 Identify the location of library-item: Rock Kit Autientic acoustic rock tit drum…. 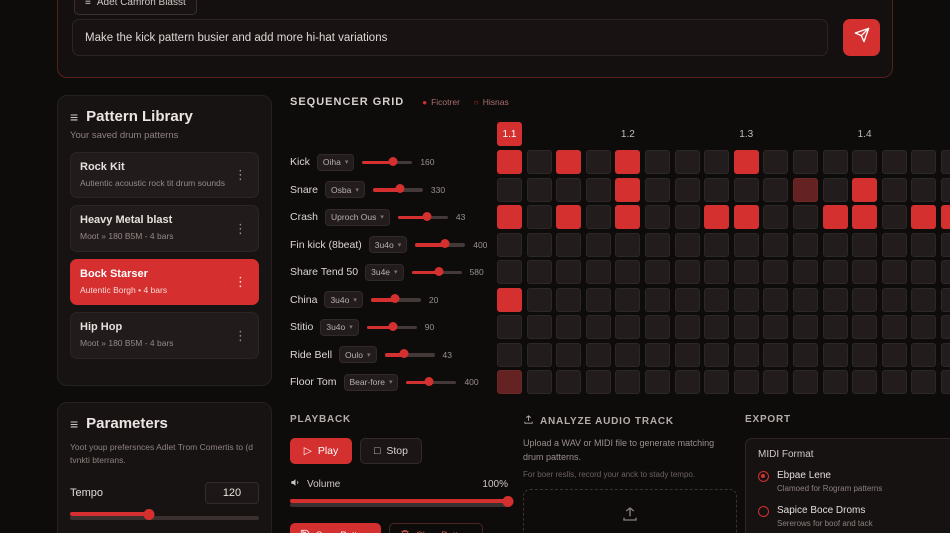
(164, 175).